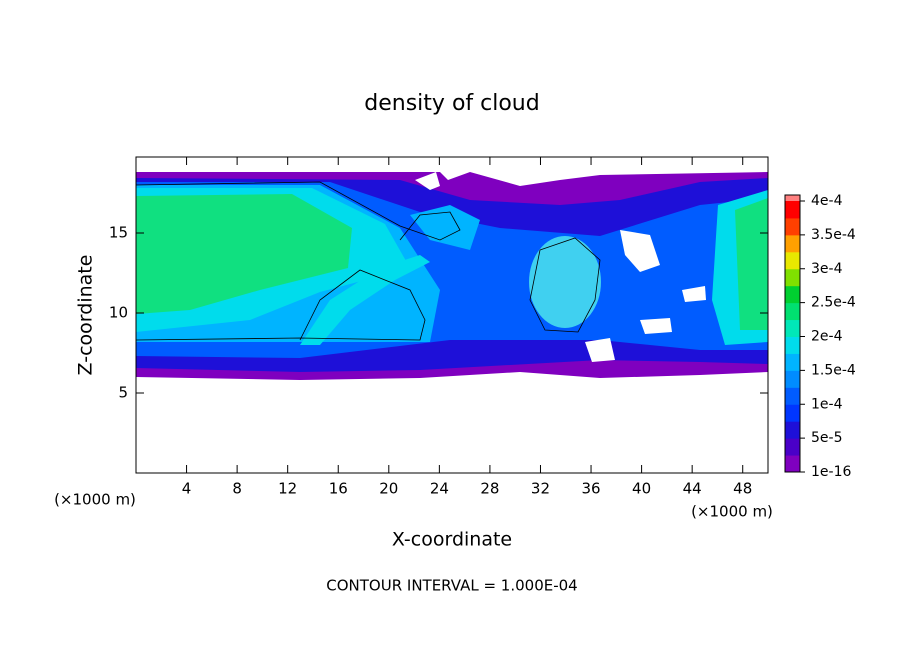 The height and width of the screenshot is (654, 904). Describe the element at coordinates (118, 313) in the screenshot. I see `y-tick-label: 10` at that location.